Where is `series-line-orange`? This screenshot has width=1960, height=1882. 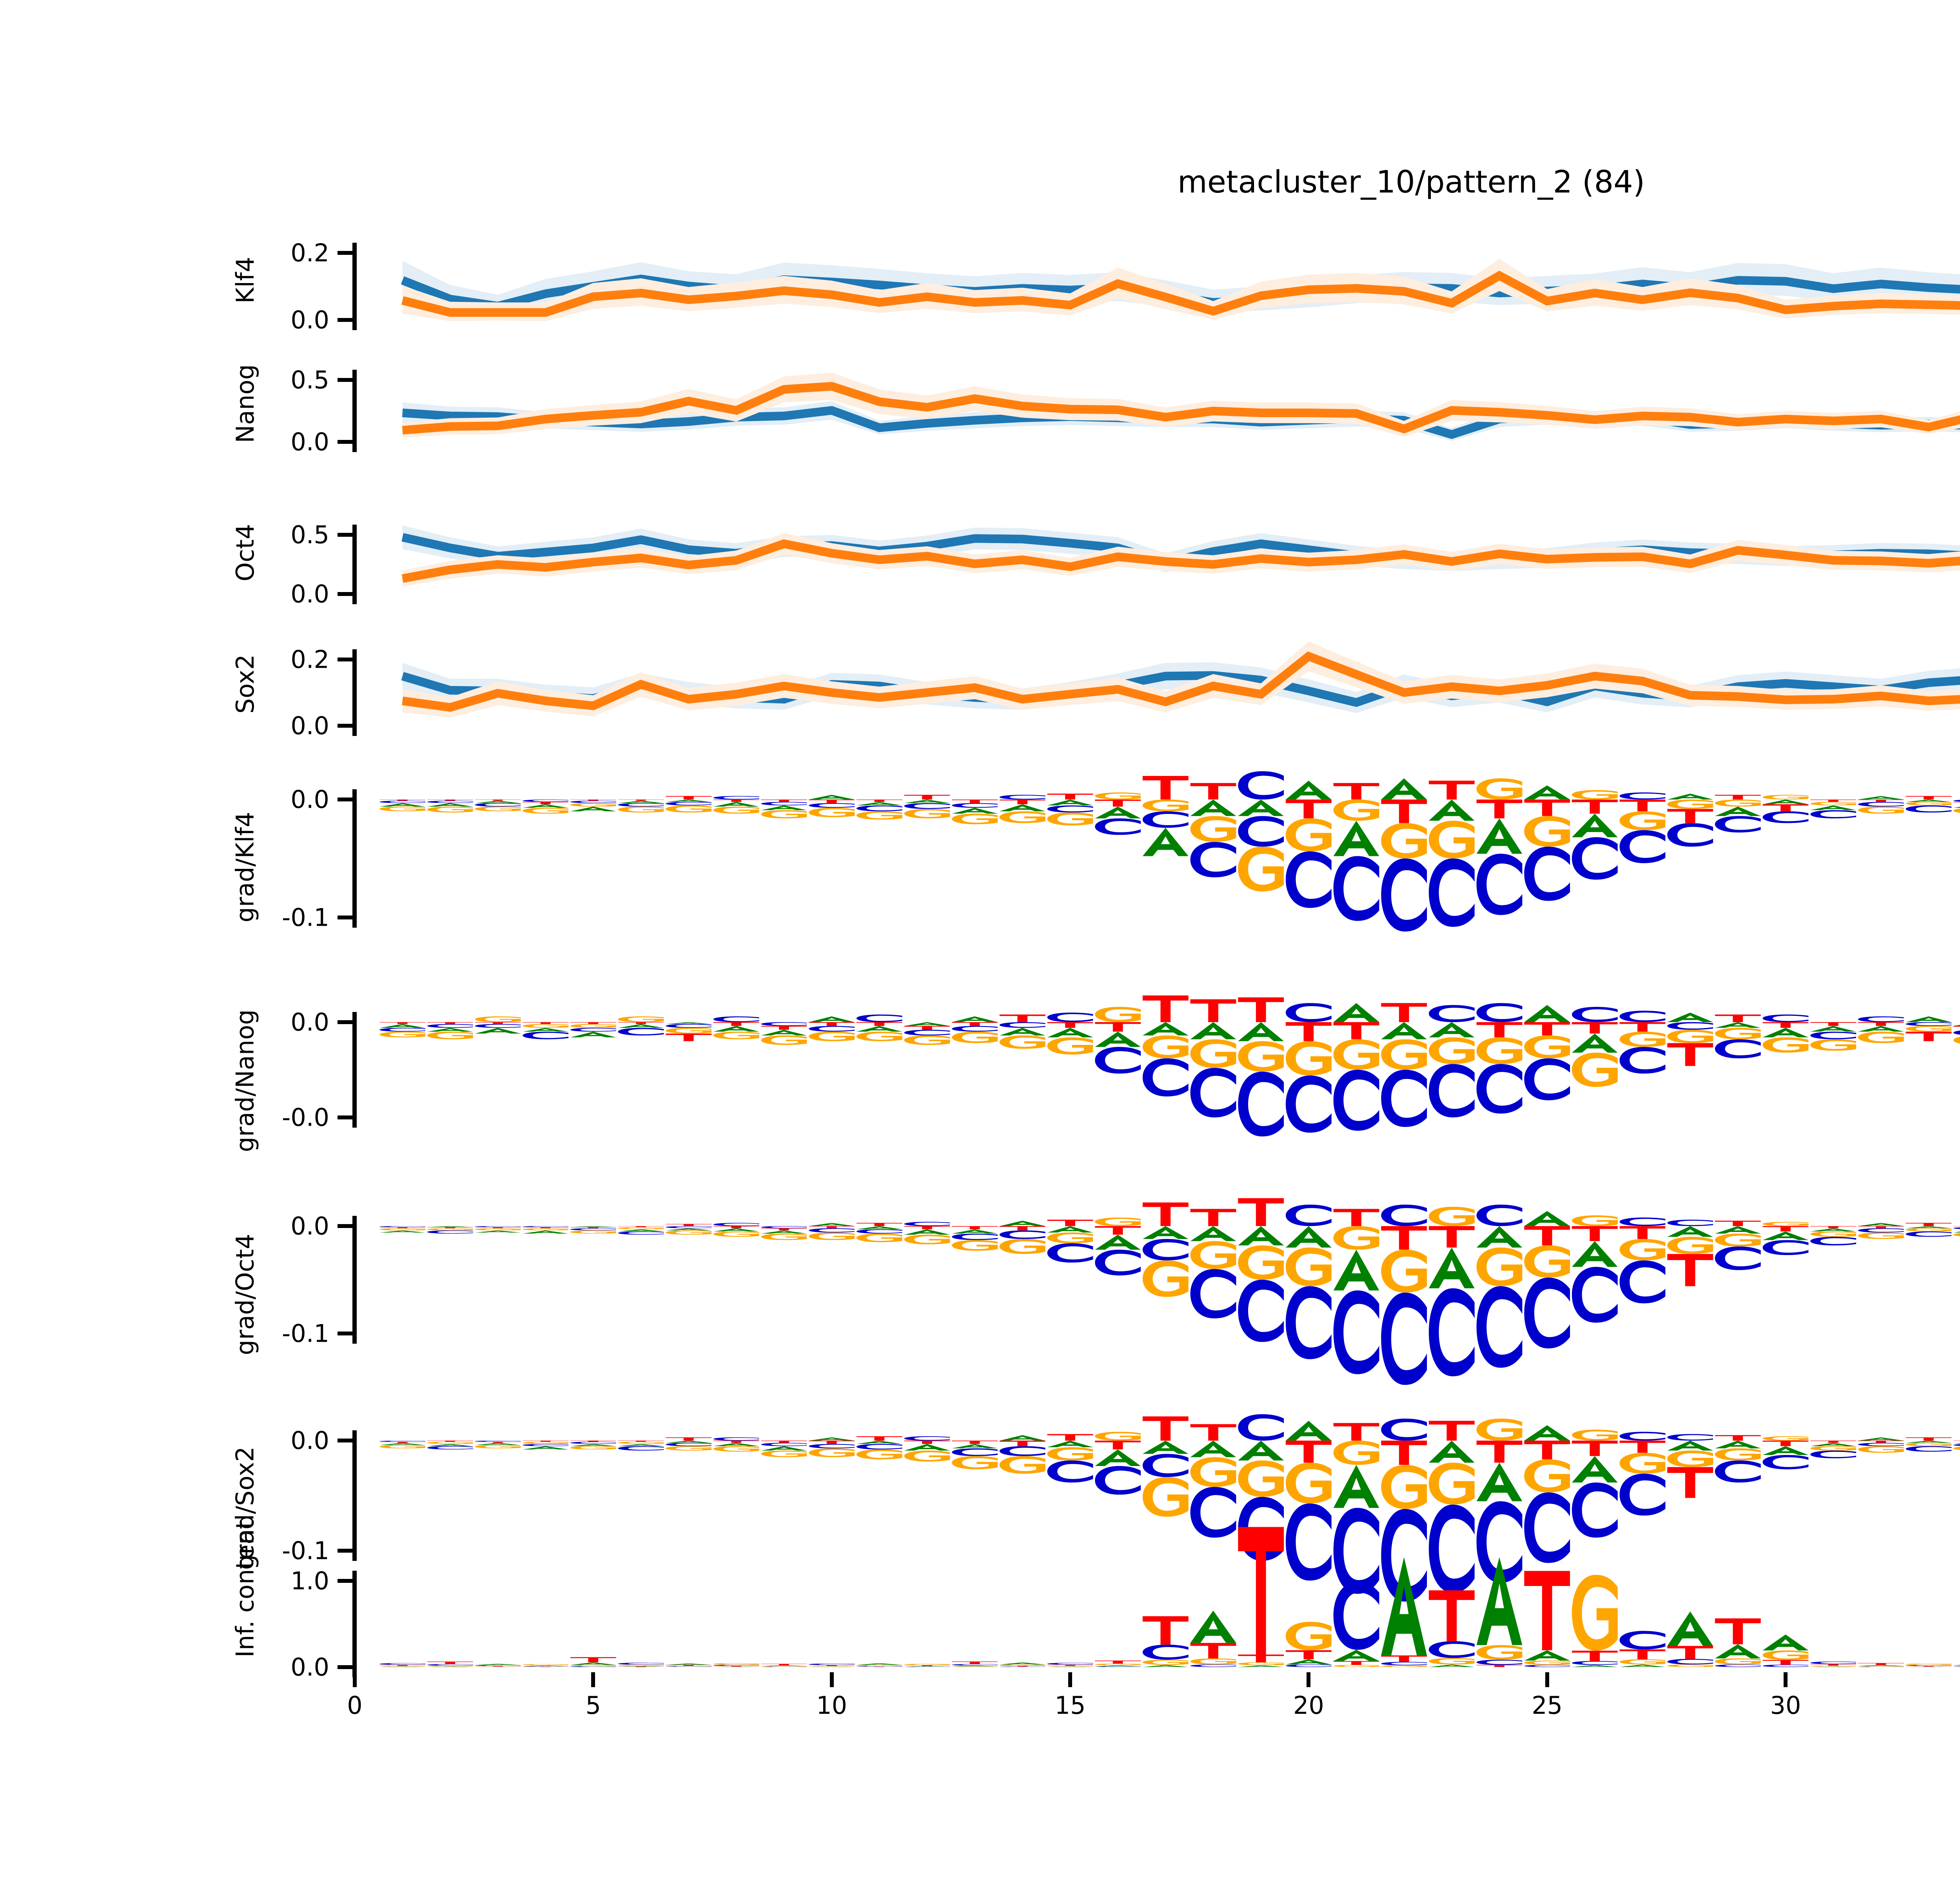
series-line-orange is located at coordinates (1181, 408).